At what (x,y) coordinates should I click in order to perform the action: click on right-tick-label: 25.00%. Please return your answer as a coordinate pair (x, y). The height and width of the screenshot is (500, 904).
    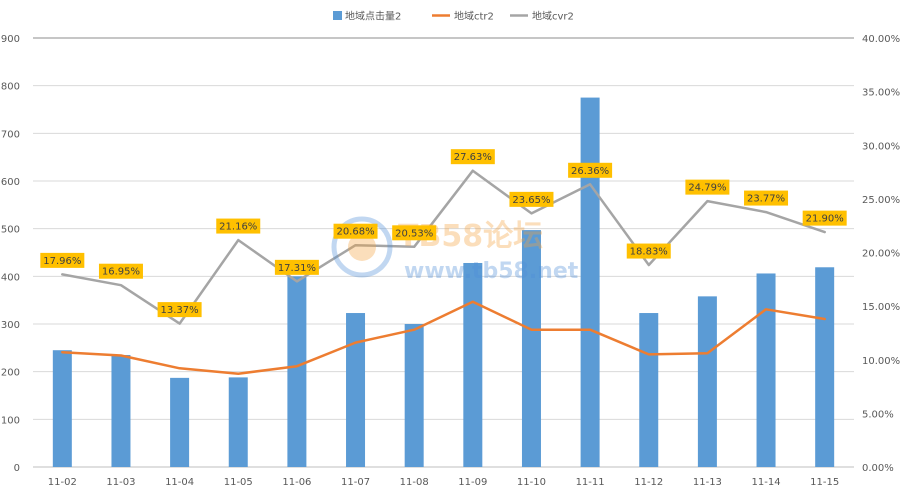
    Looking at the image, I should click on (881, 200).